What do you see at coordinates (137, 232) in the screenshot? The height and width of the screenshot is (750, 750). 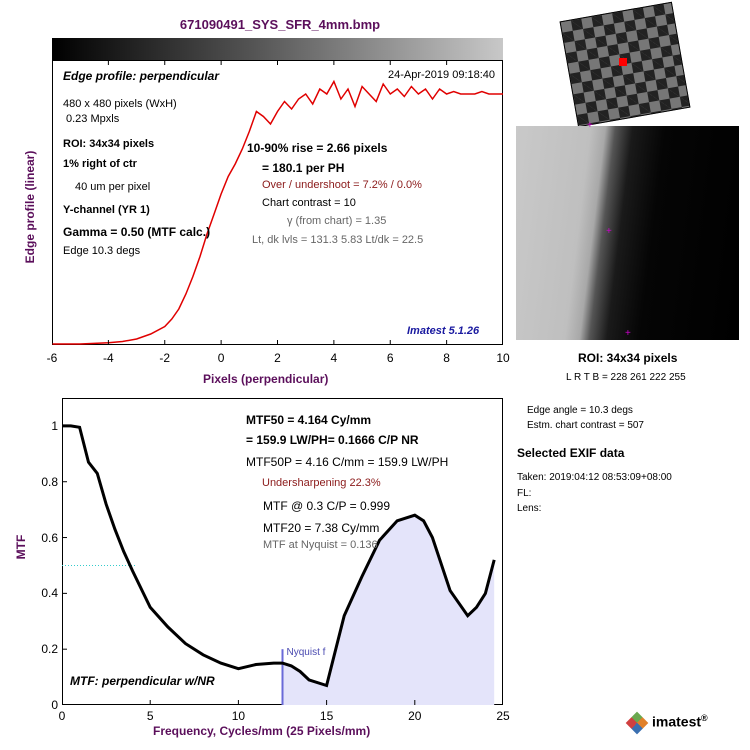 I see `info-gamma: Gamma = 0.50 (MTF calc.)` at bounding box center [137, 232].